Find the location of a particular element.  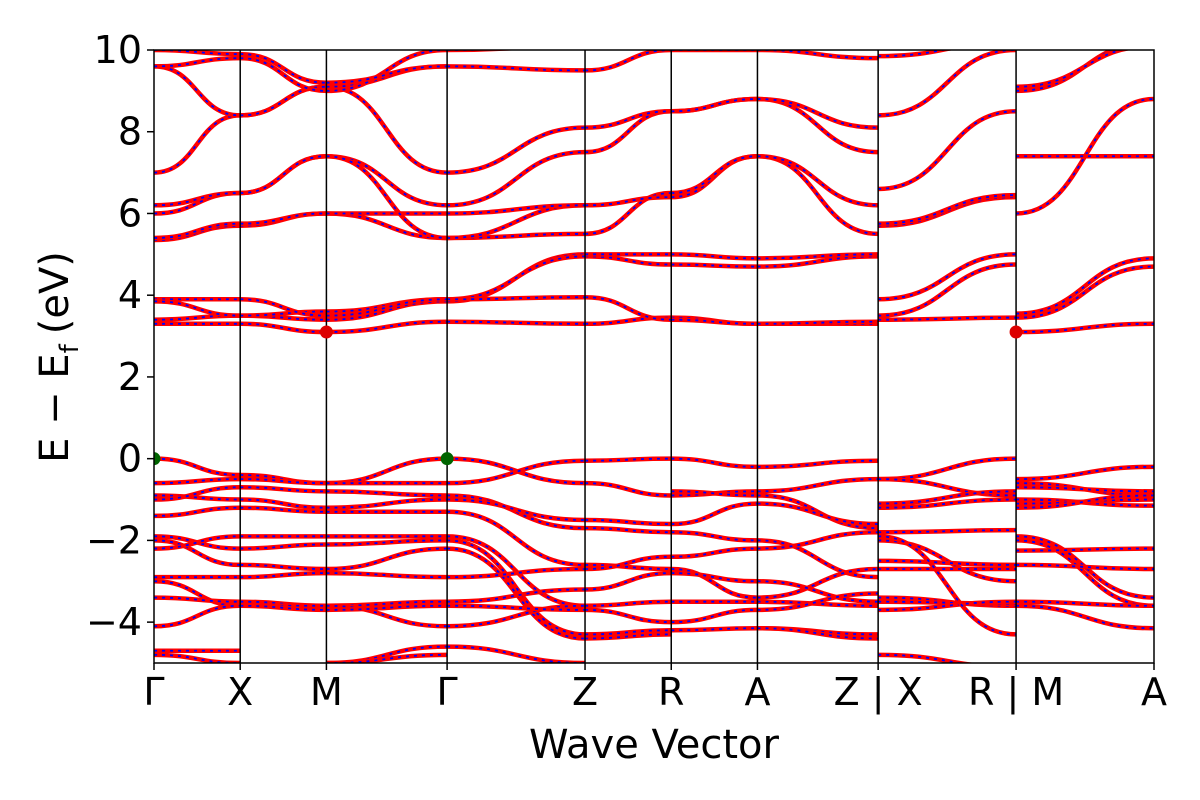

band-seg4-3-overlay is located at coordinates (628, 530).